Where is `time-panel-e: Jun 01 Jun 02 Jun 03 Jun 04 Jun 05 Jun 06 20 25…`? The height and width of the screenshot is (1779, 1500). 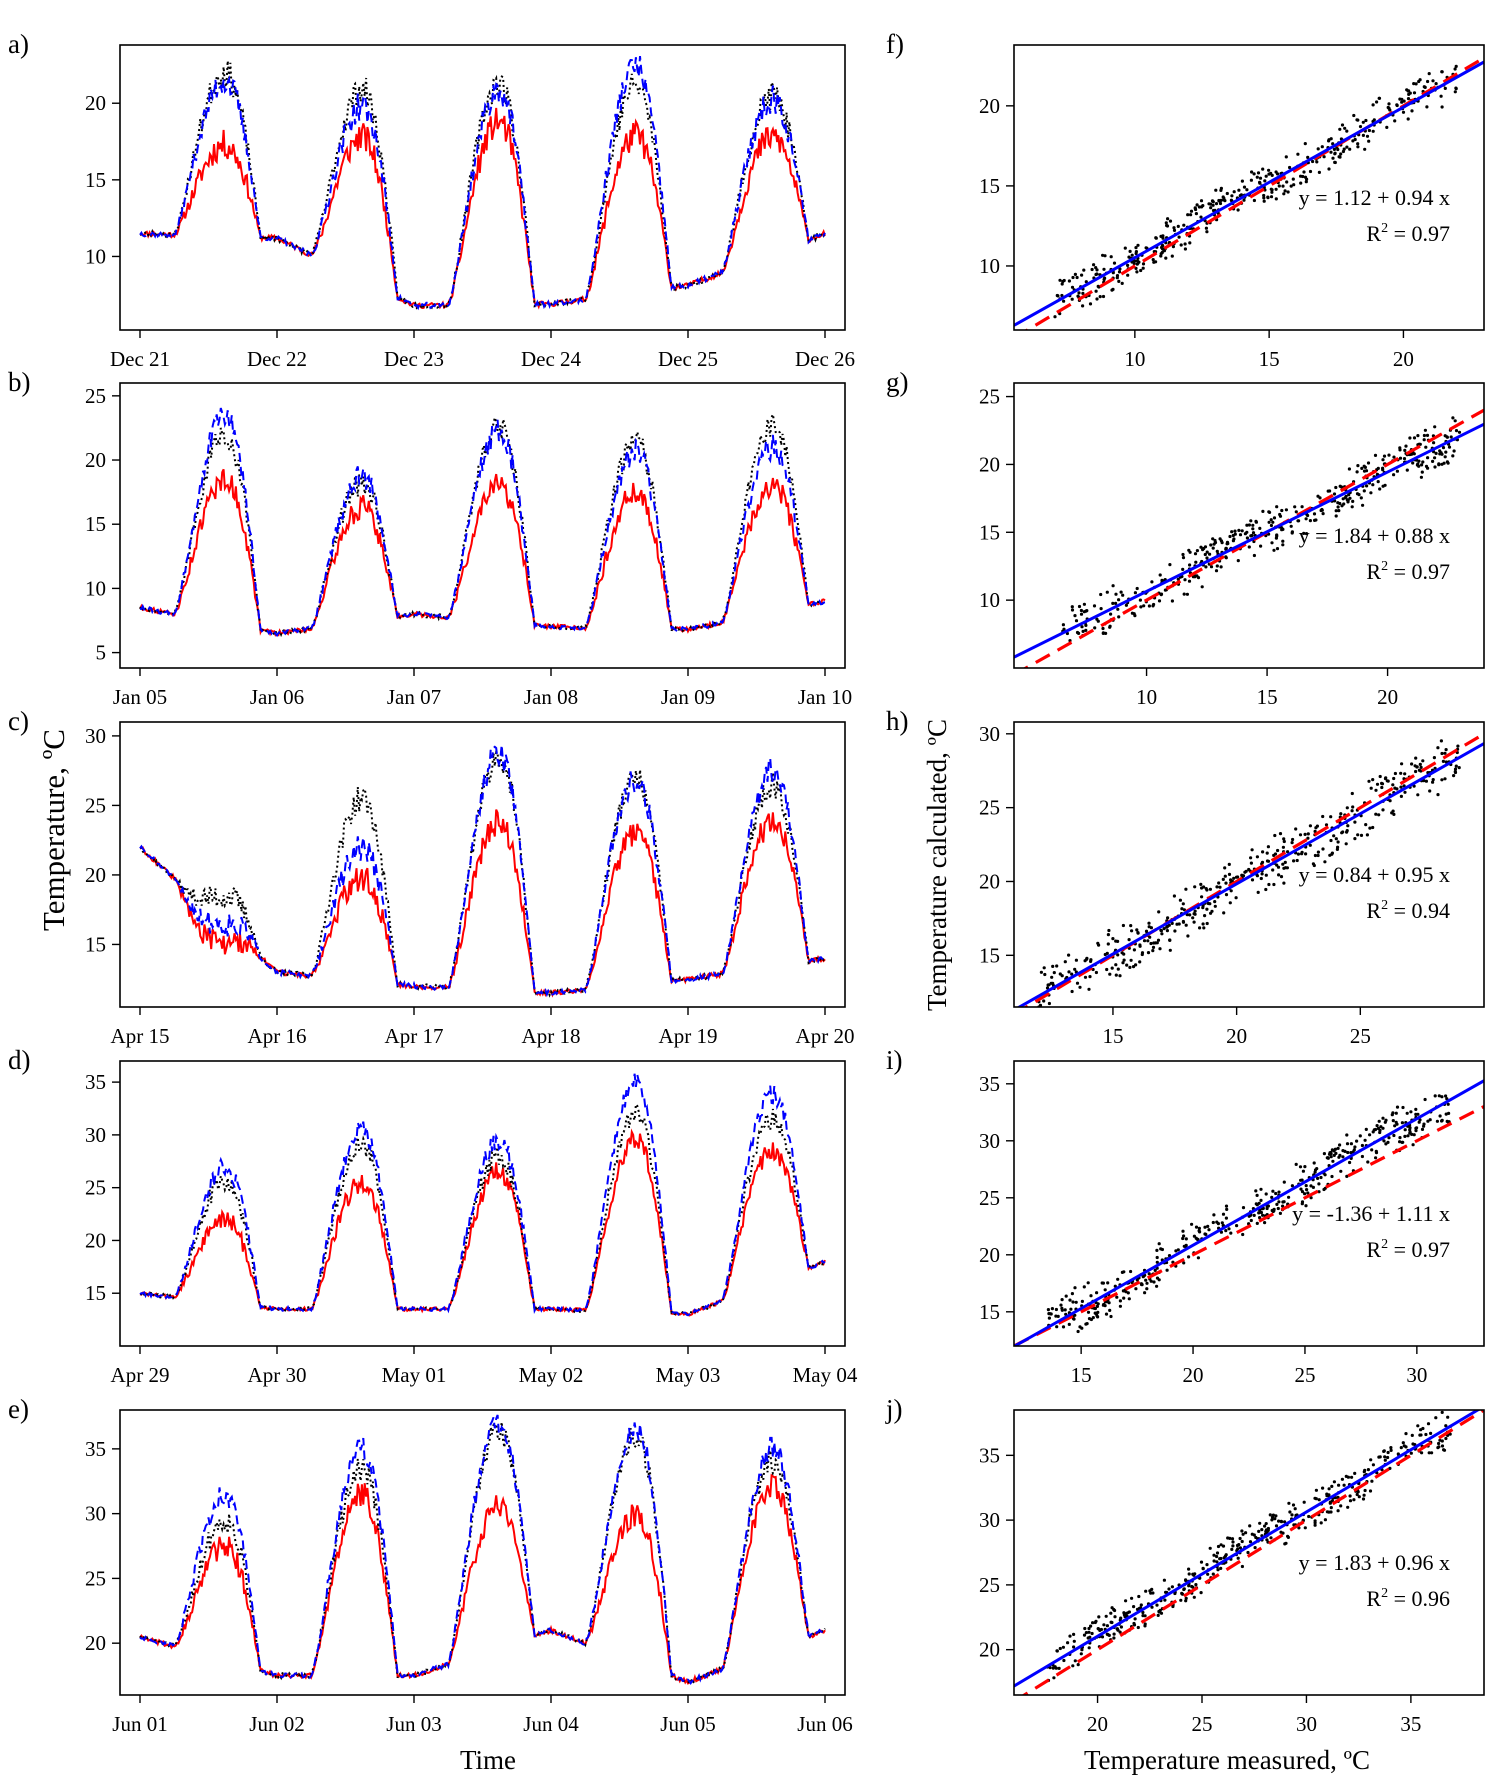 time-panel-e: Jun 01 Jun 02 Jun 03 Jun 04 Jun 05 Jun 06 20 25… is located at coordinates (430, 1565).